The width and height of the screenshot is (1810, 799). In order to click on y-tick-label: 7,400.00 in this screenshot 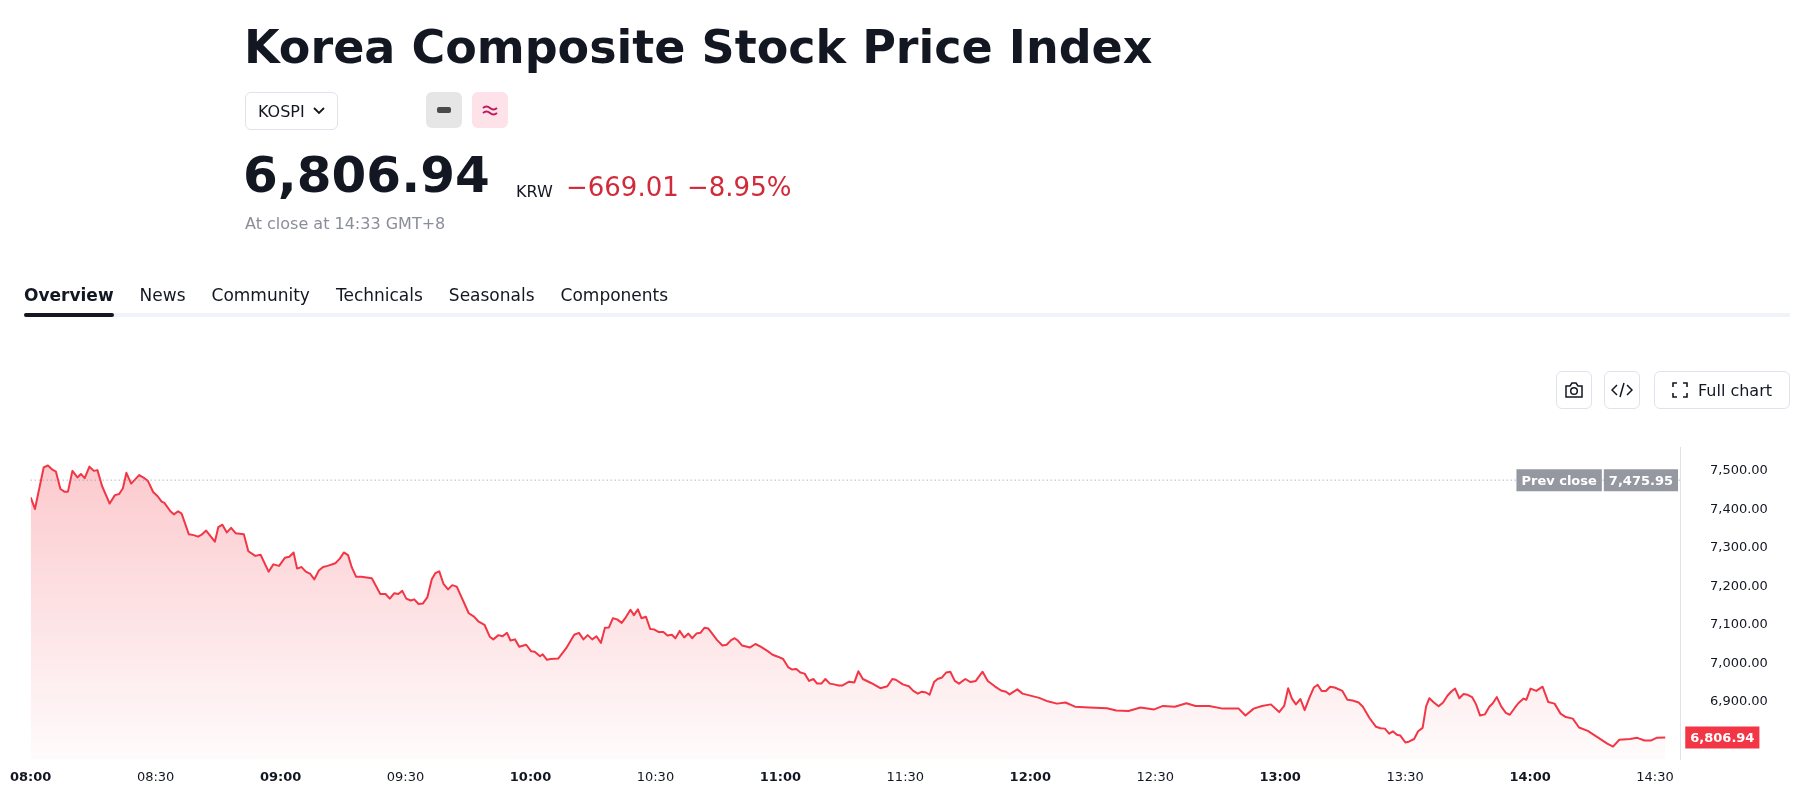, I will do `click(1739, 508)`.